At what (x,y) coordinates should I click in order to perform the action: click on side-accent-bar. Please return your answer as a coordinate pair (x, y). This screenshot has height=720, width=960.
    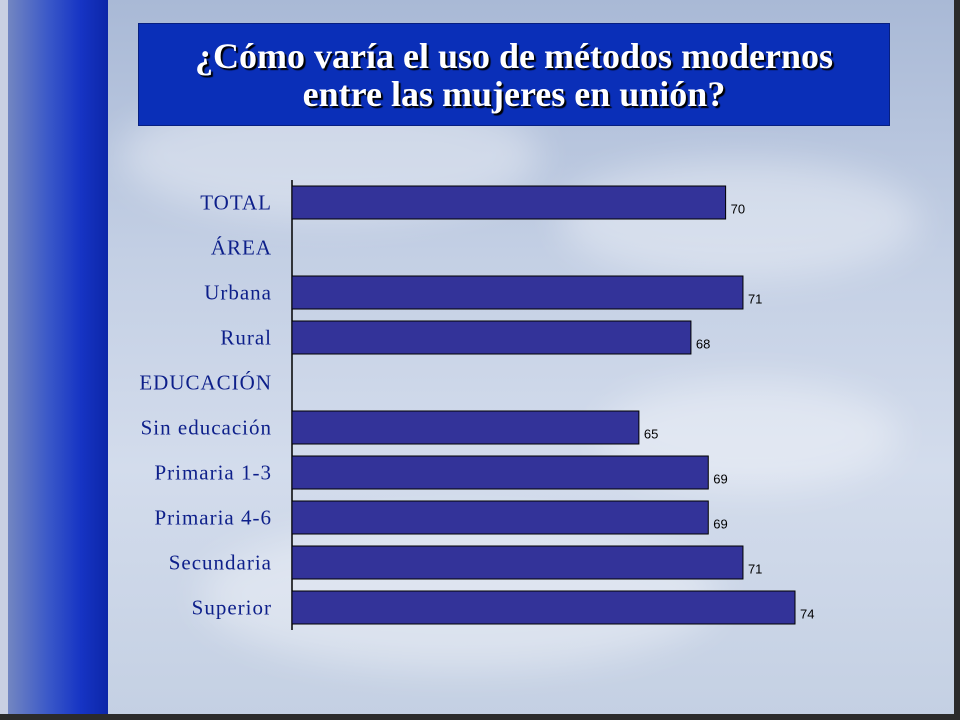
    Looking at the image, I should click on (54, 357).